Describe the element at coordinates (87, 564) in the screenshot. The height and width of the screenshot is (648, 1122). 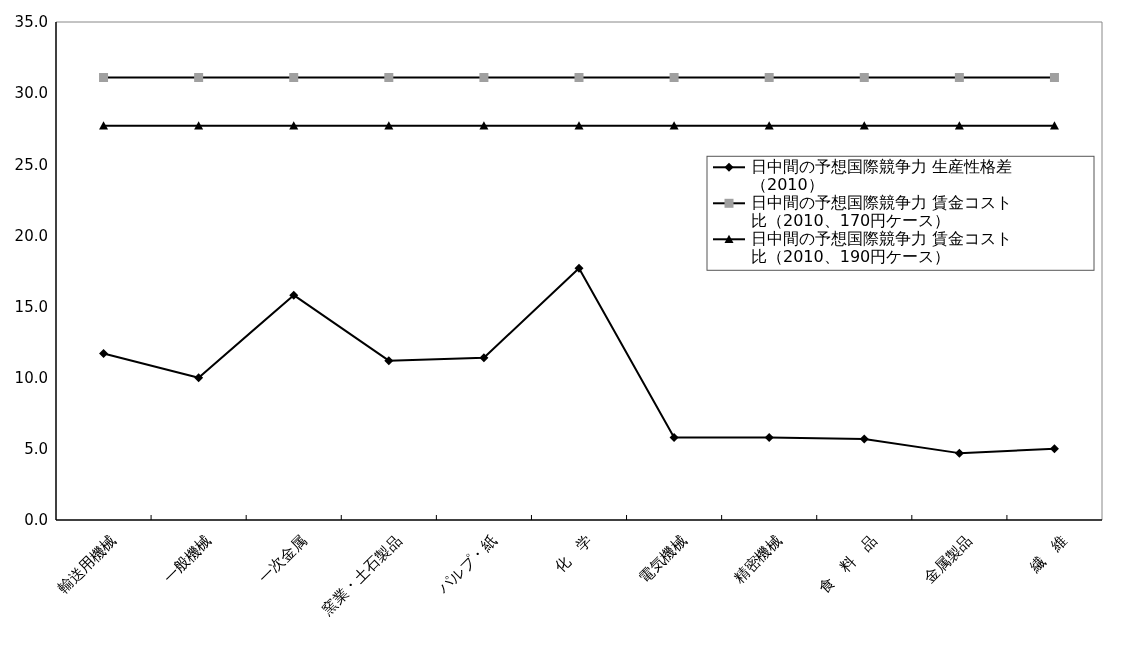
I see `x-tick-label: 輸送用機械` at that location.